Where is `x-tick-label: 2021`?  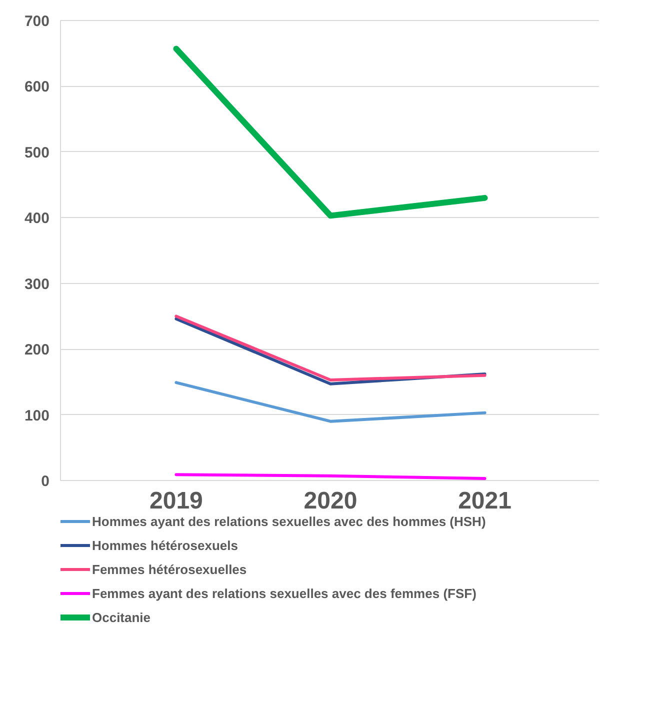
x-tick-label: 2021 is located at coordinates (485, 501).